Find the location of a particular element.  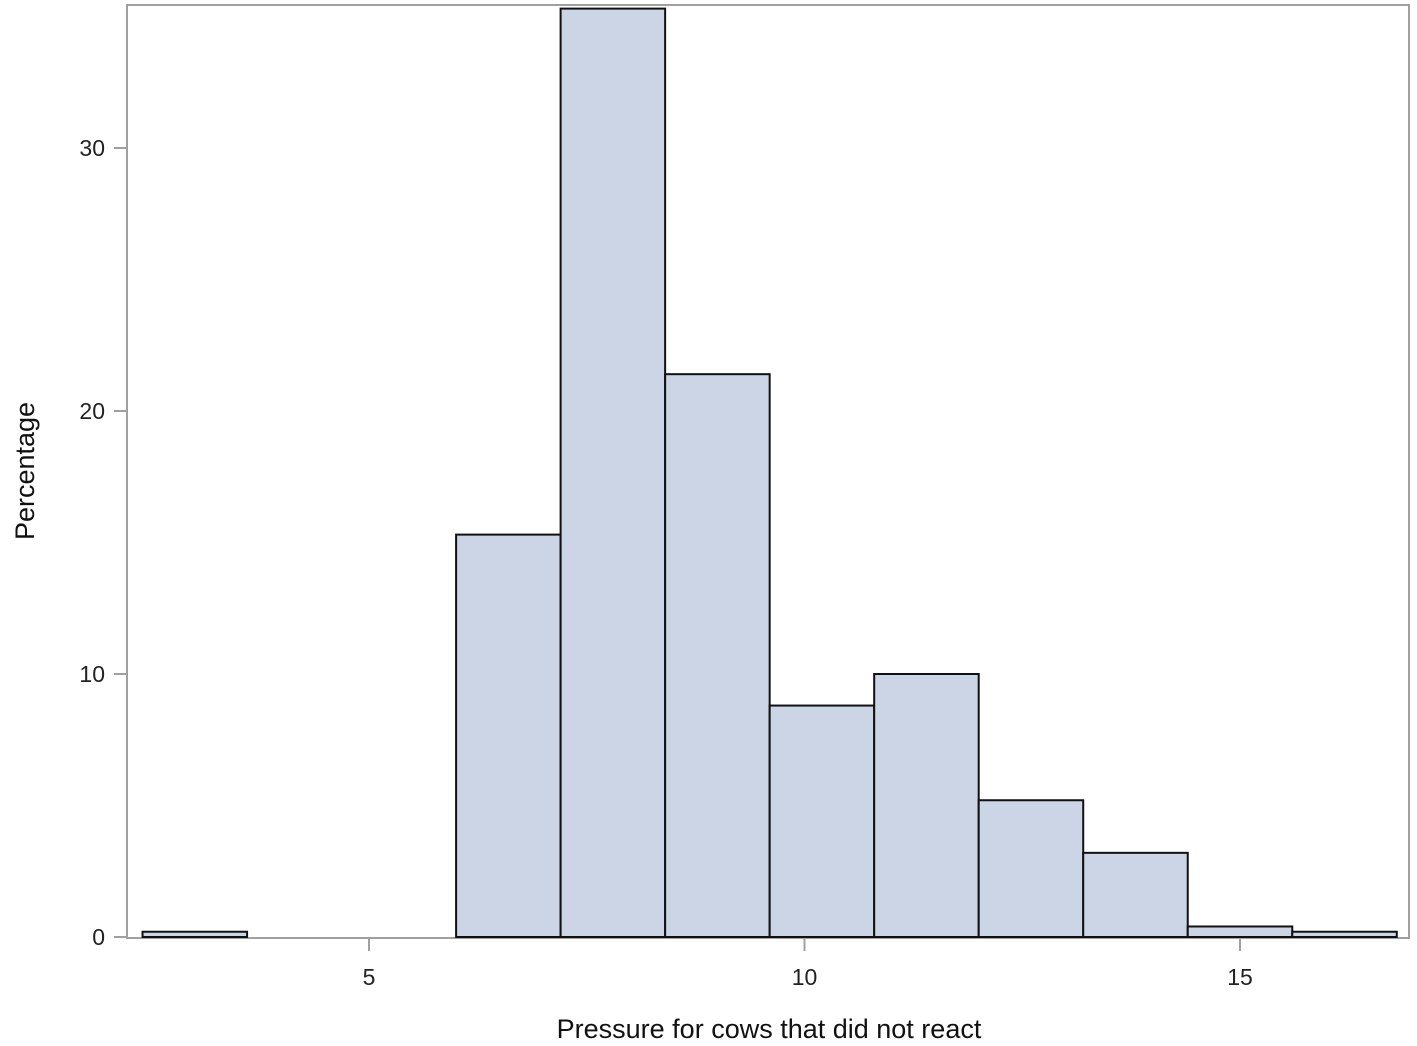

y-axis-title: Percentage is located at coordinates (25, 471).